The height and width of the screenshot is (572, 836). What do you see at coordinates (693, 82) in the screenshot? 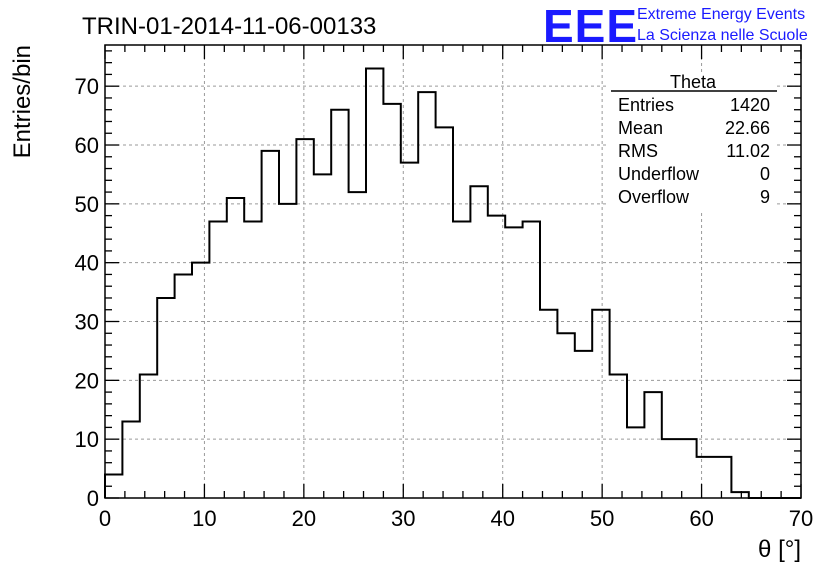
I see `stats-title: Theta` at bounding box center [693, 82].